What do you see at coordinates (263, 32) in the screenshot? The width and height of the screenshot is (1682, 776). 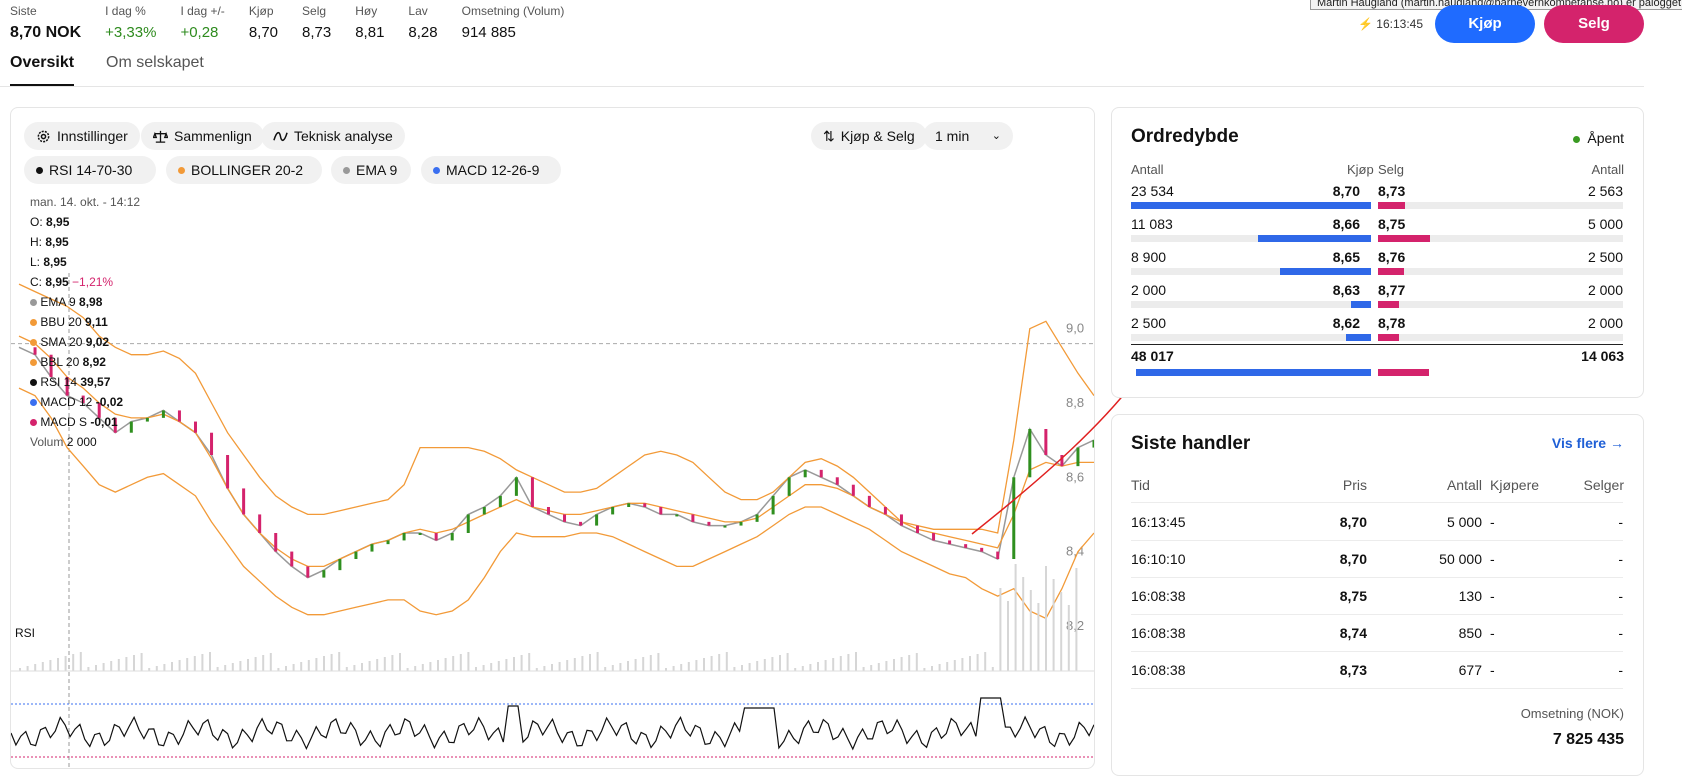 I see `stat-value: 8,70` at bounding box center [263, 32].